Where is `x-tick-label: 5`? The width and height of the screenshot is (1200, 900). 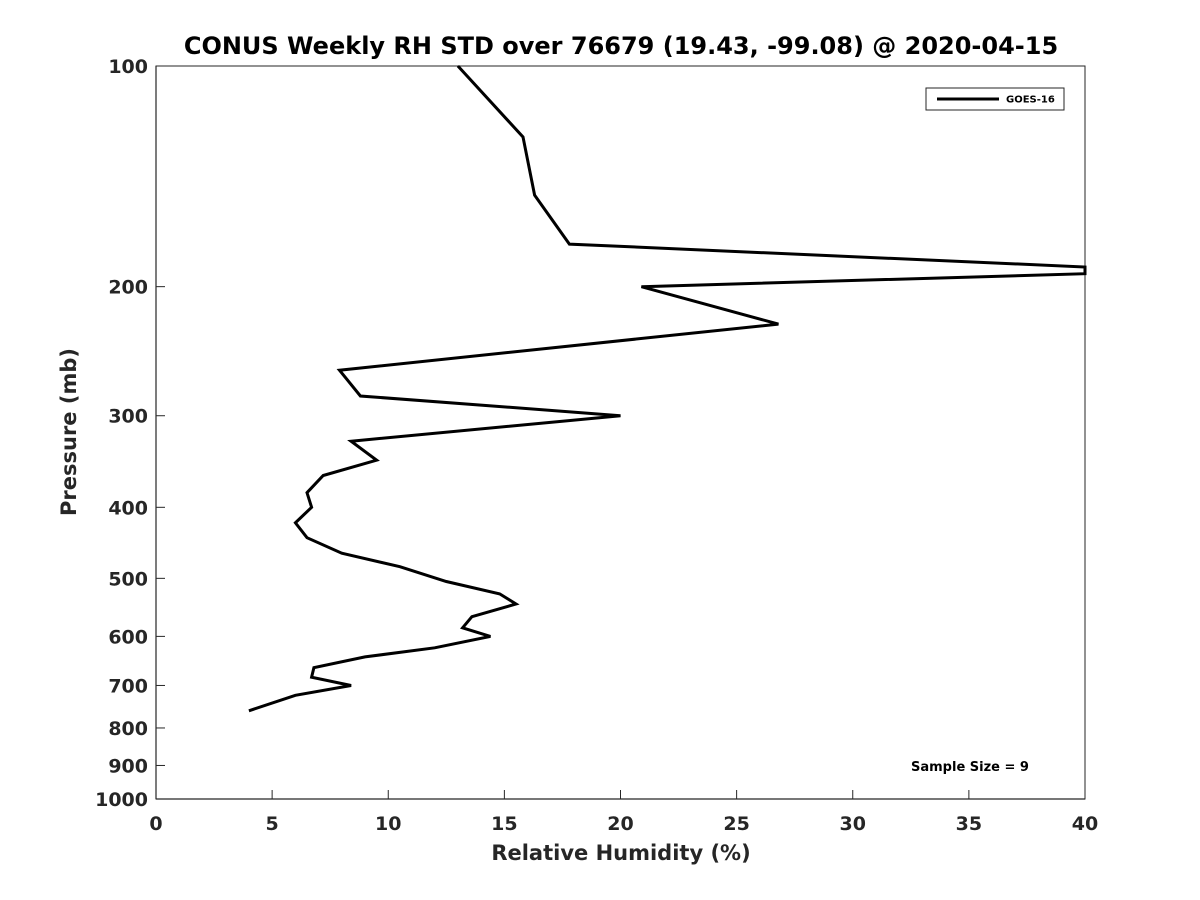
x-tick-label: 5 is located at coordinates (272, 824).